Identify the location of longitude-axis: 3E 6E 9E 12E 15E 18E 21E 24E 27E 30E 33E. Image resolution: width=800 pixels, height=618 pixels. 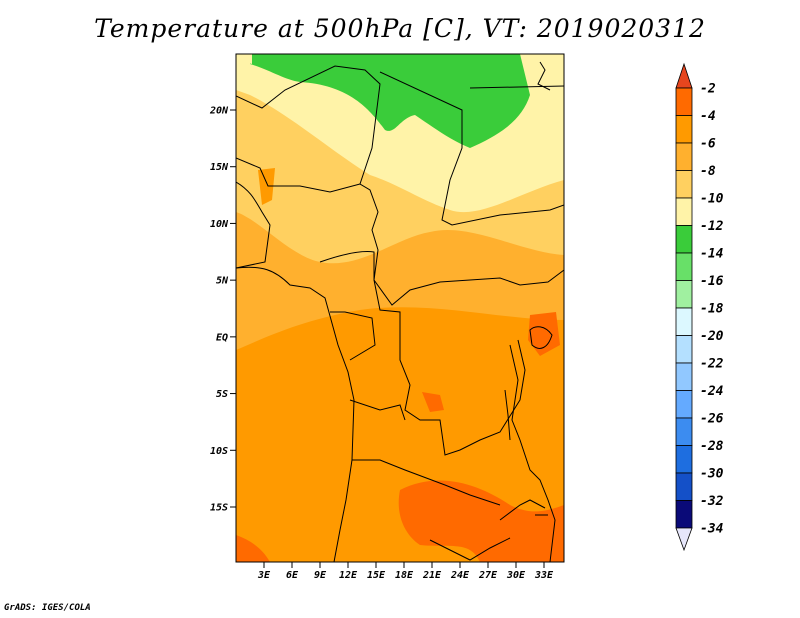
(405, 571).